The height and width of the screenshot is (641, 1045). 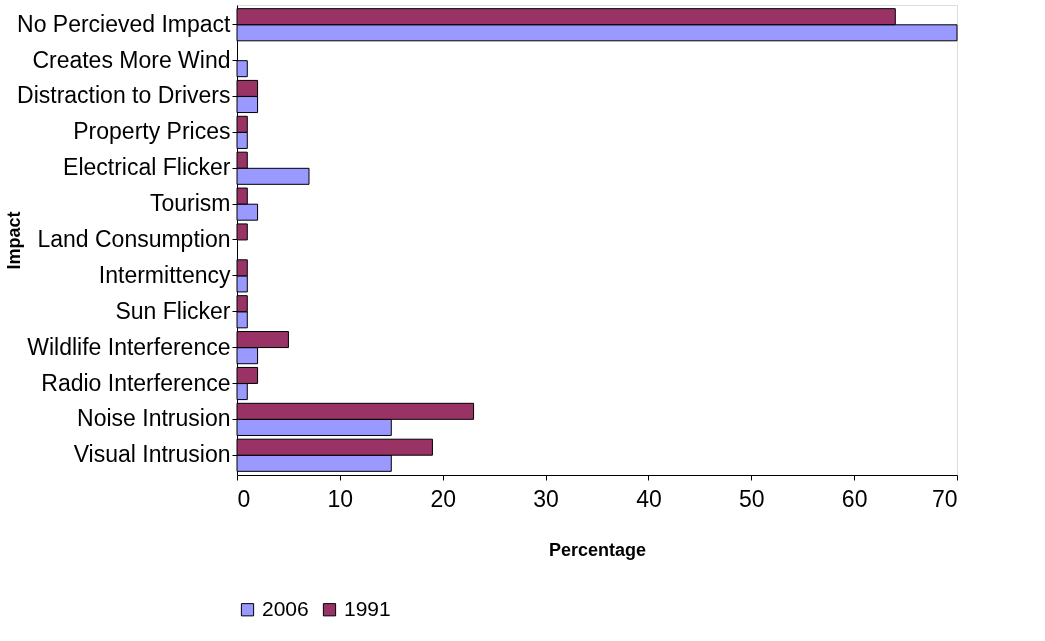 What do you see at coordinates (854, 498) in the screenshot?
I see `x-tick-label: 60` at bounding box center [854, 498].